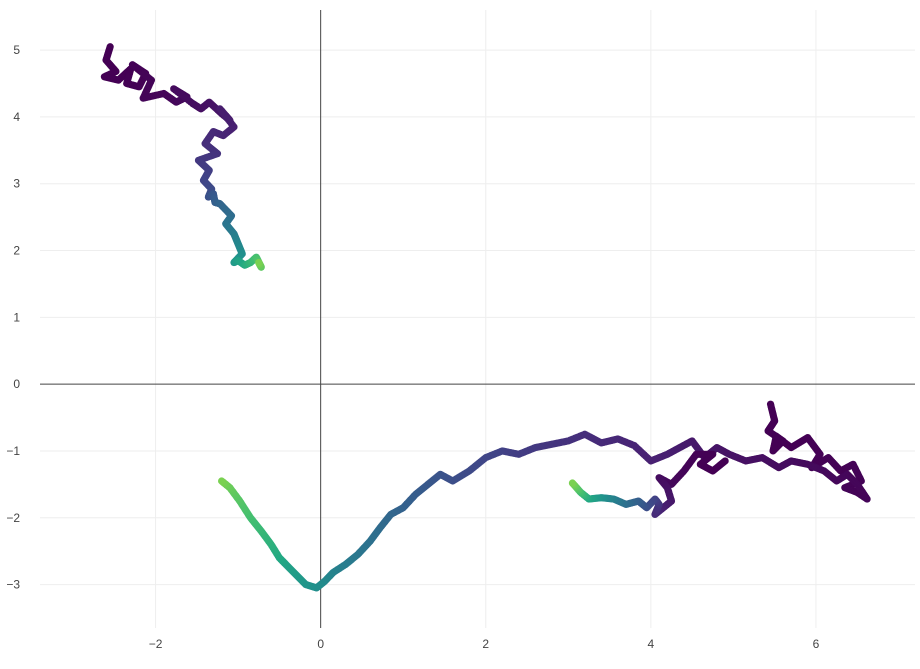 The width and height of the screenshot is (920, 669). Describe the element at coordinates (13, 585) in the screenshot. I see `y-tick-label: −3` at that location.